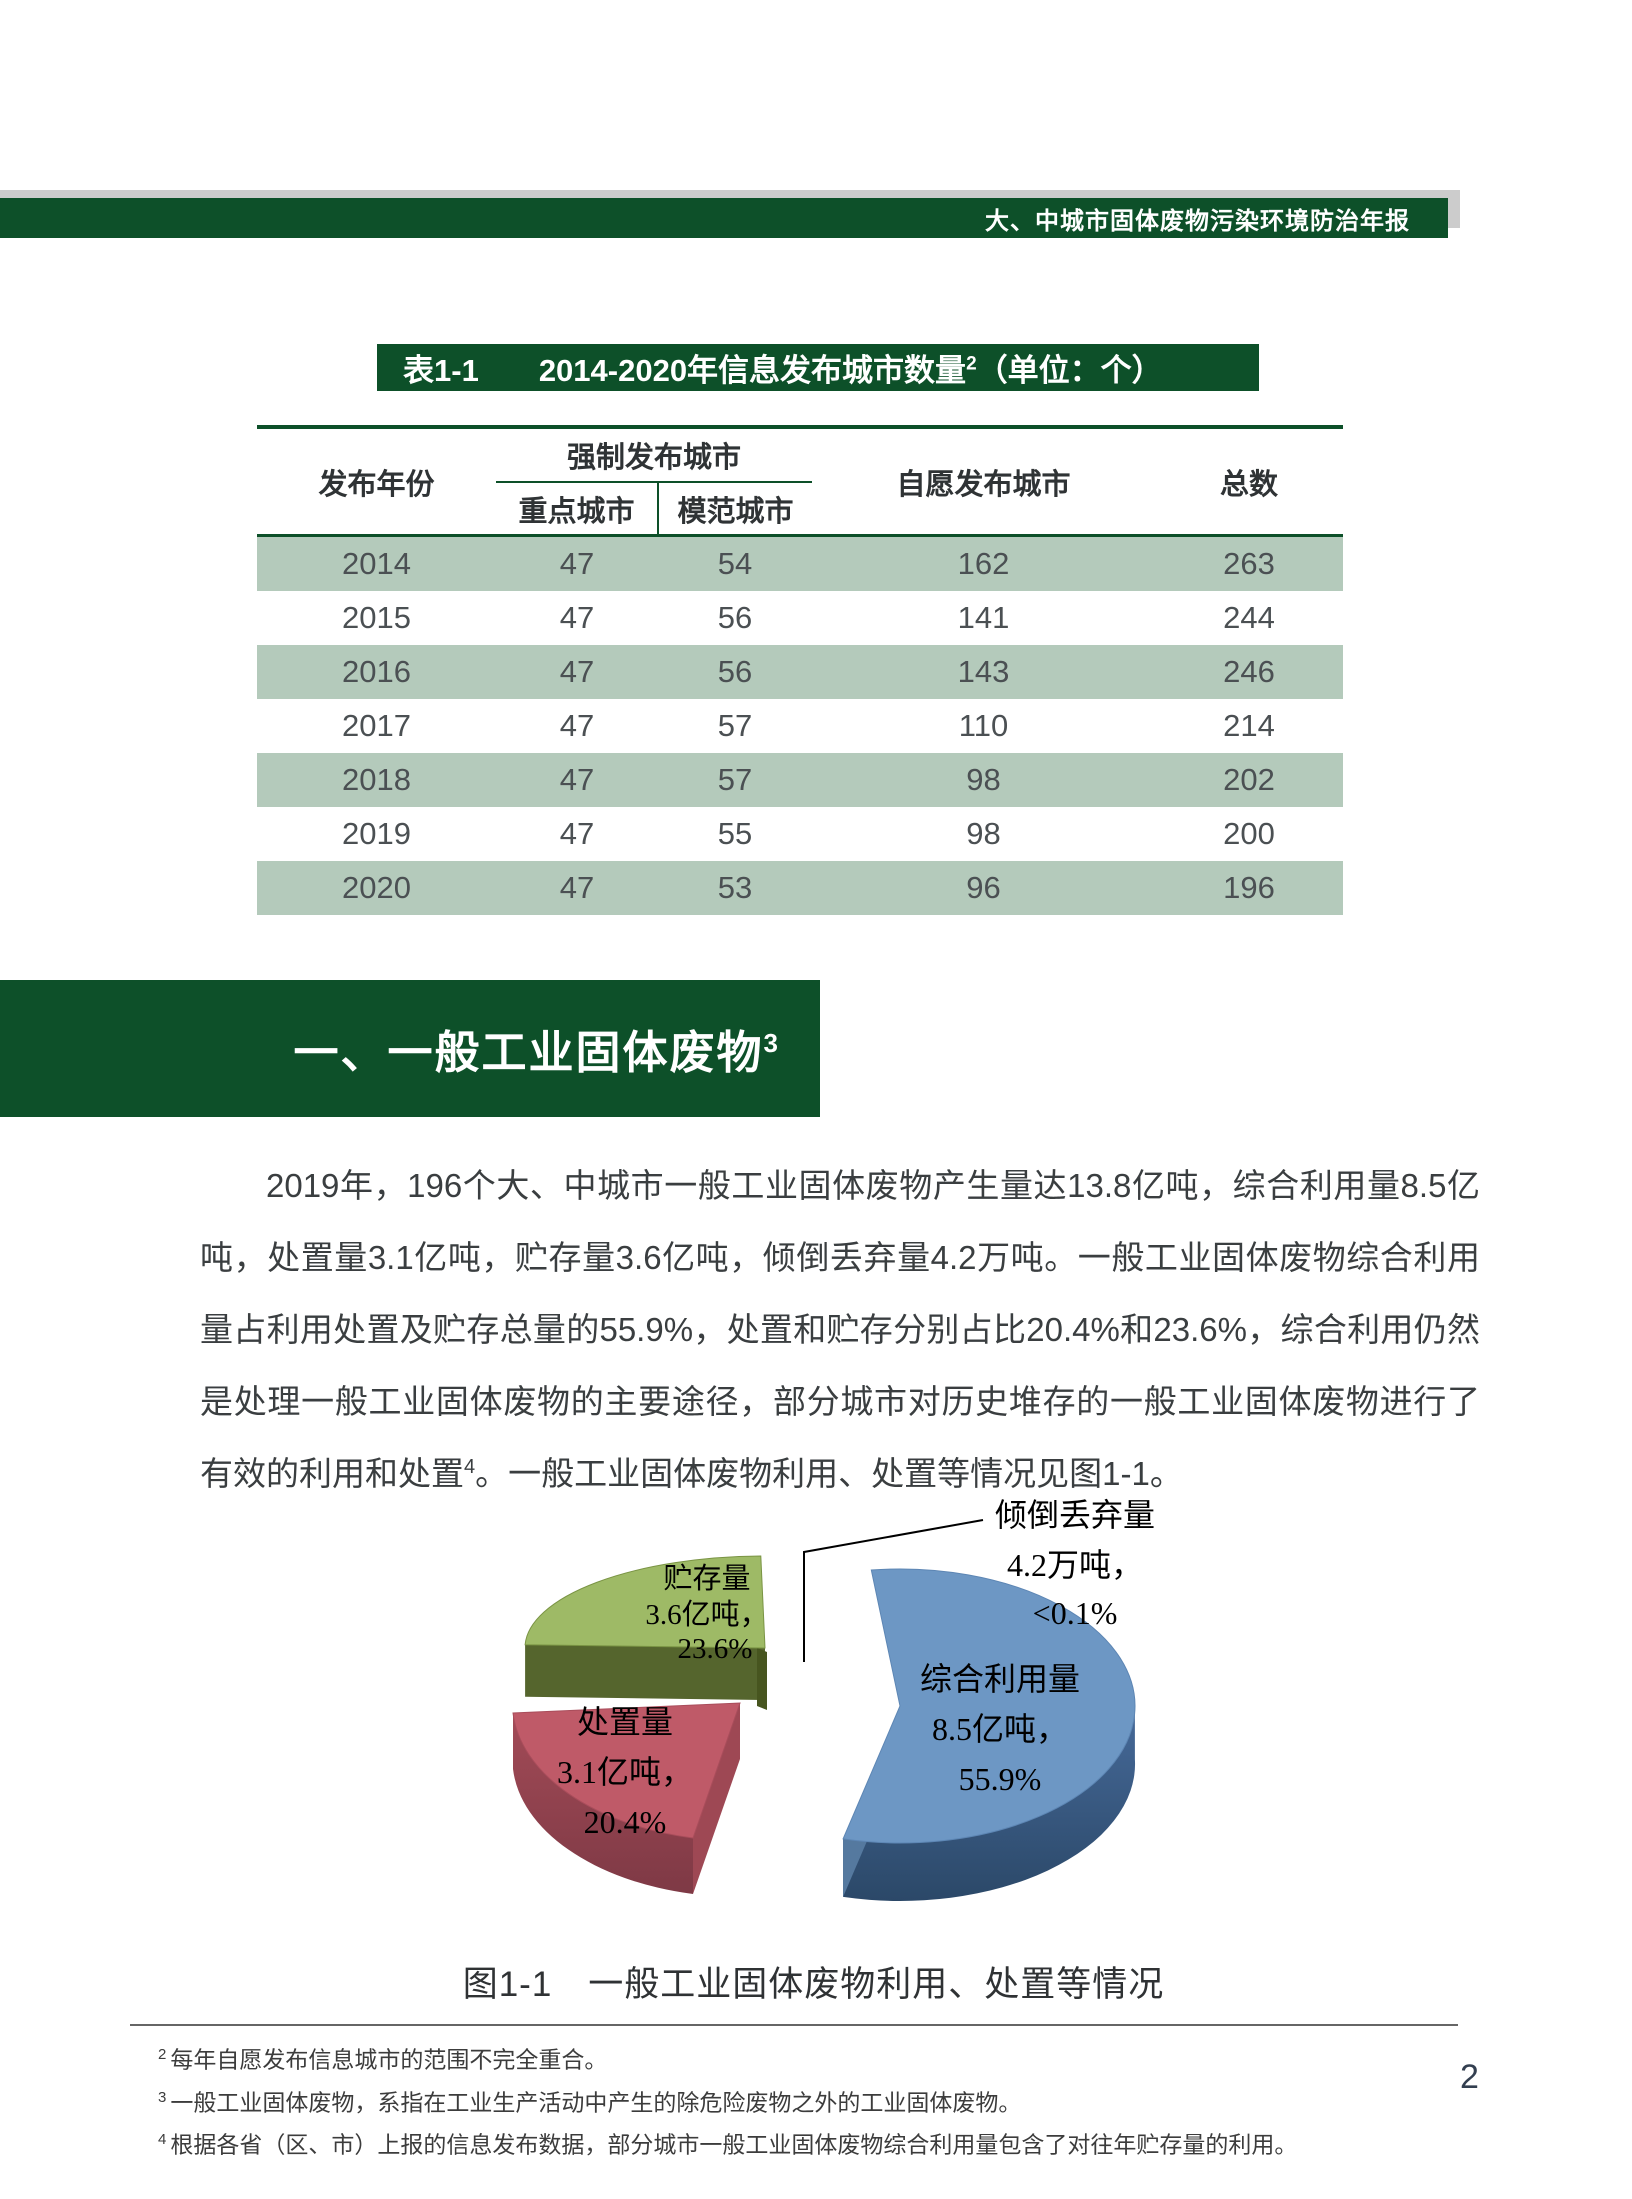 The width and height of the screenshot is (1632, 2199). I want to click on pie-slice-disposal-top, so click(626, 1770).